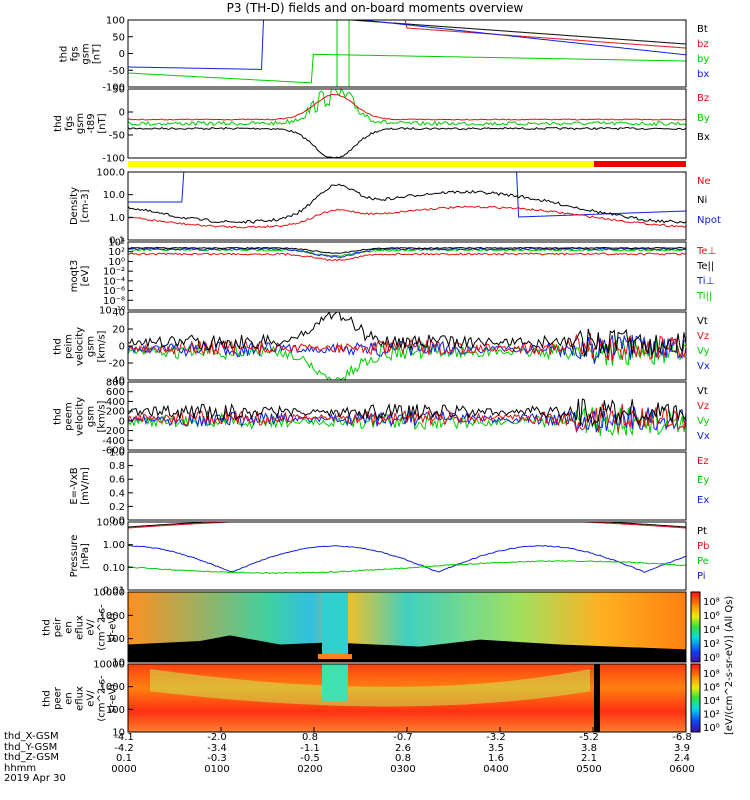  I want to click on time-value: 3.5, so click(496, 748).